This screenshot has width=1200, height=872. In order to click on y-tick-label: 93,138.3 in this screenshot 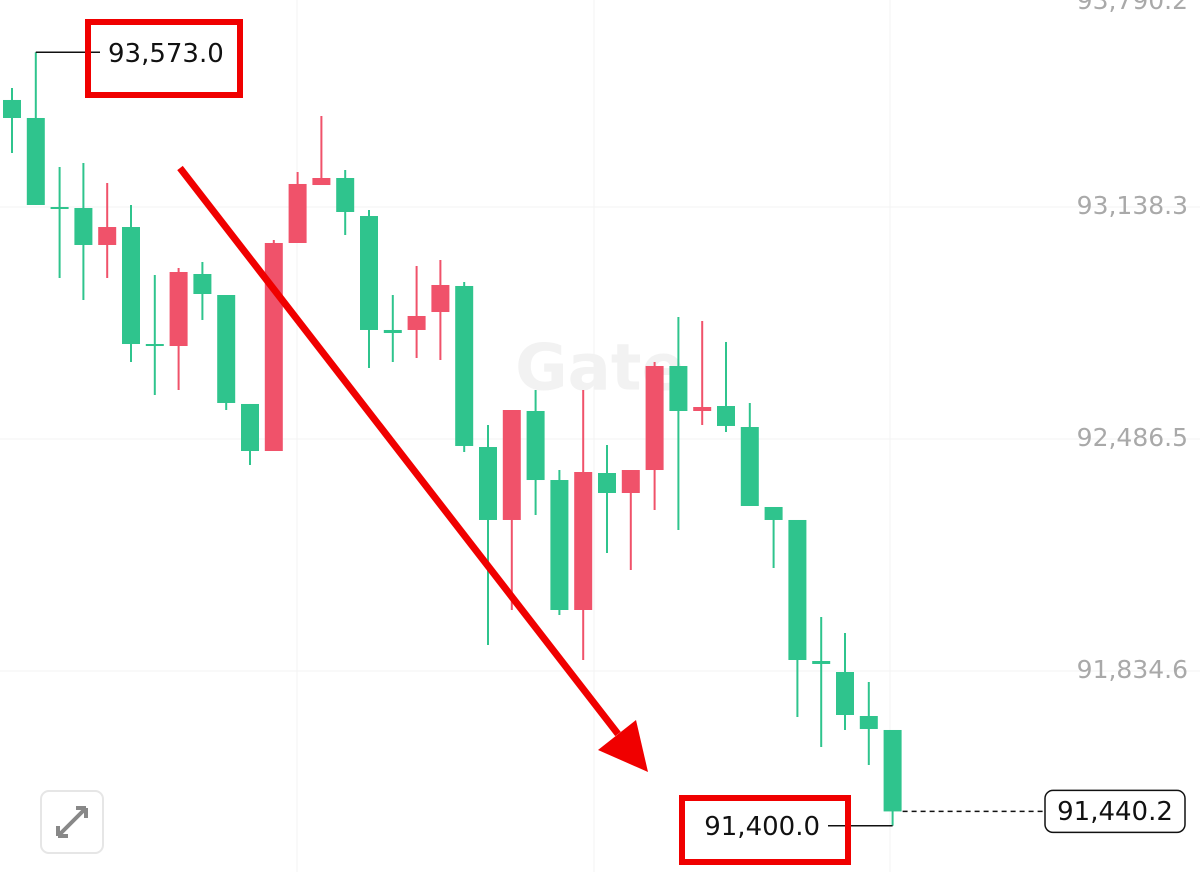, I will do `click(1132, 205)`.